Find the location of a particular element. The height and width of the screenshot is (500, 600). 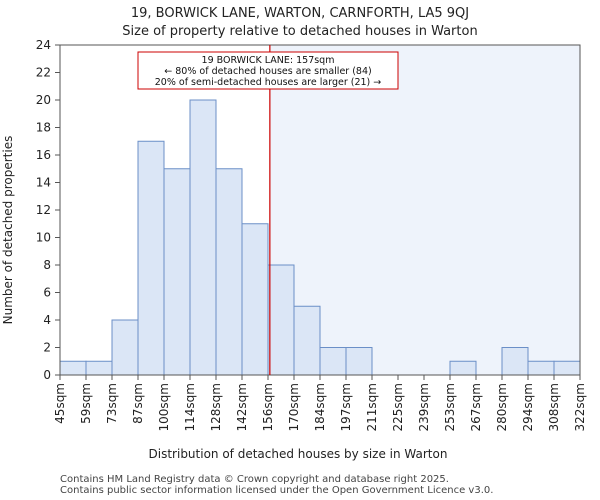

y-axis-label: Number of detached properties is located at coordinates (8, 230).